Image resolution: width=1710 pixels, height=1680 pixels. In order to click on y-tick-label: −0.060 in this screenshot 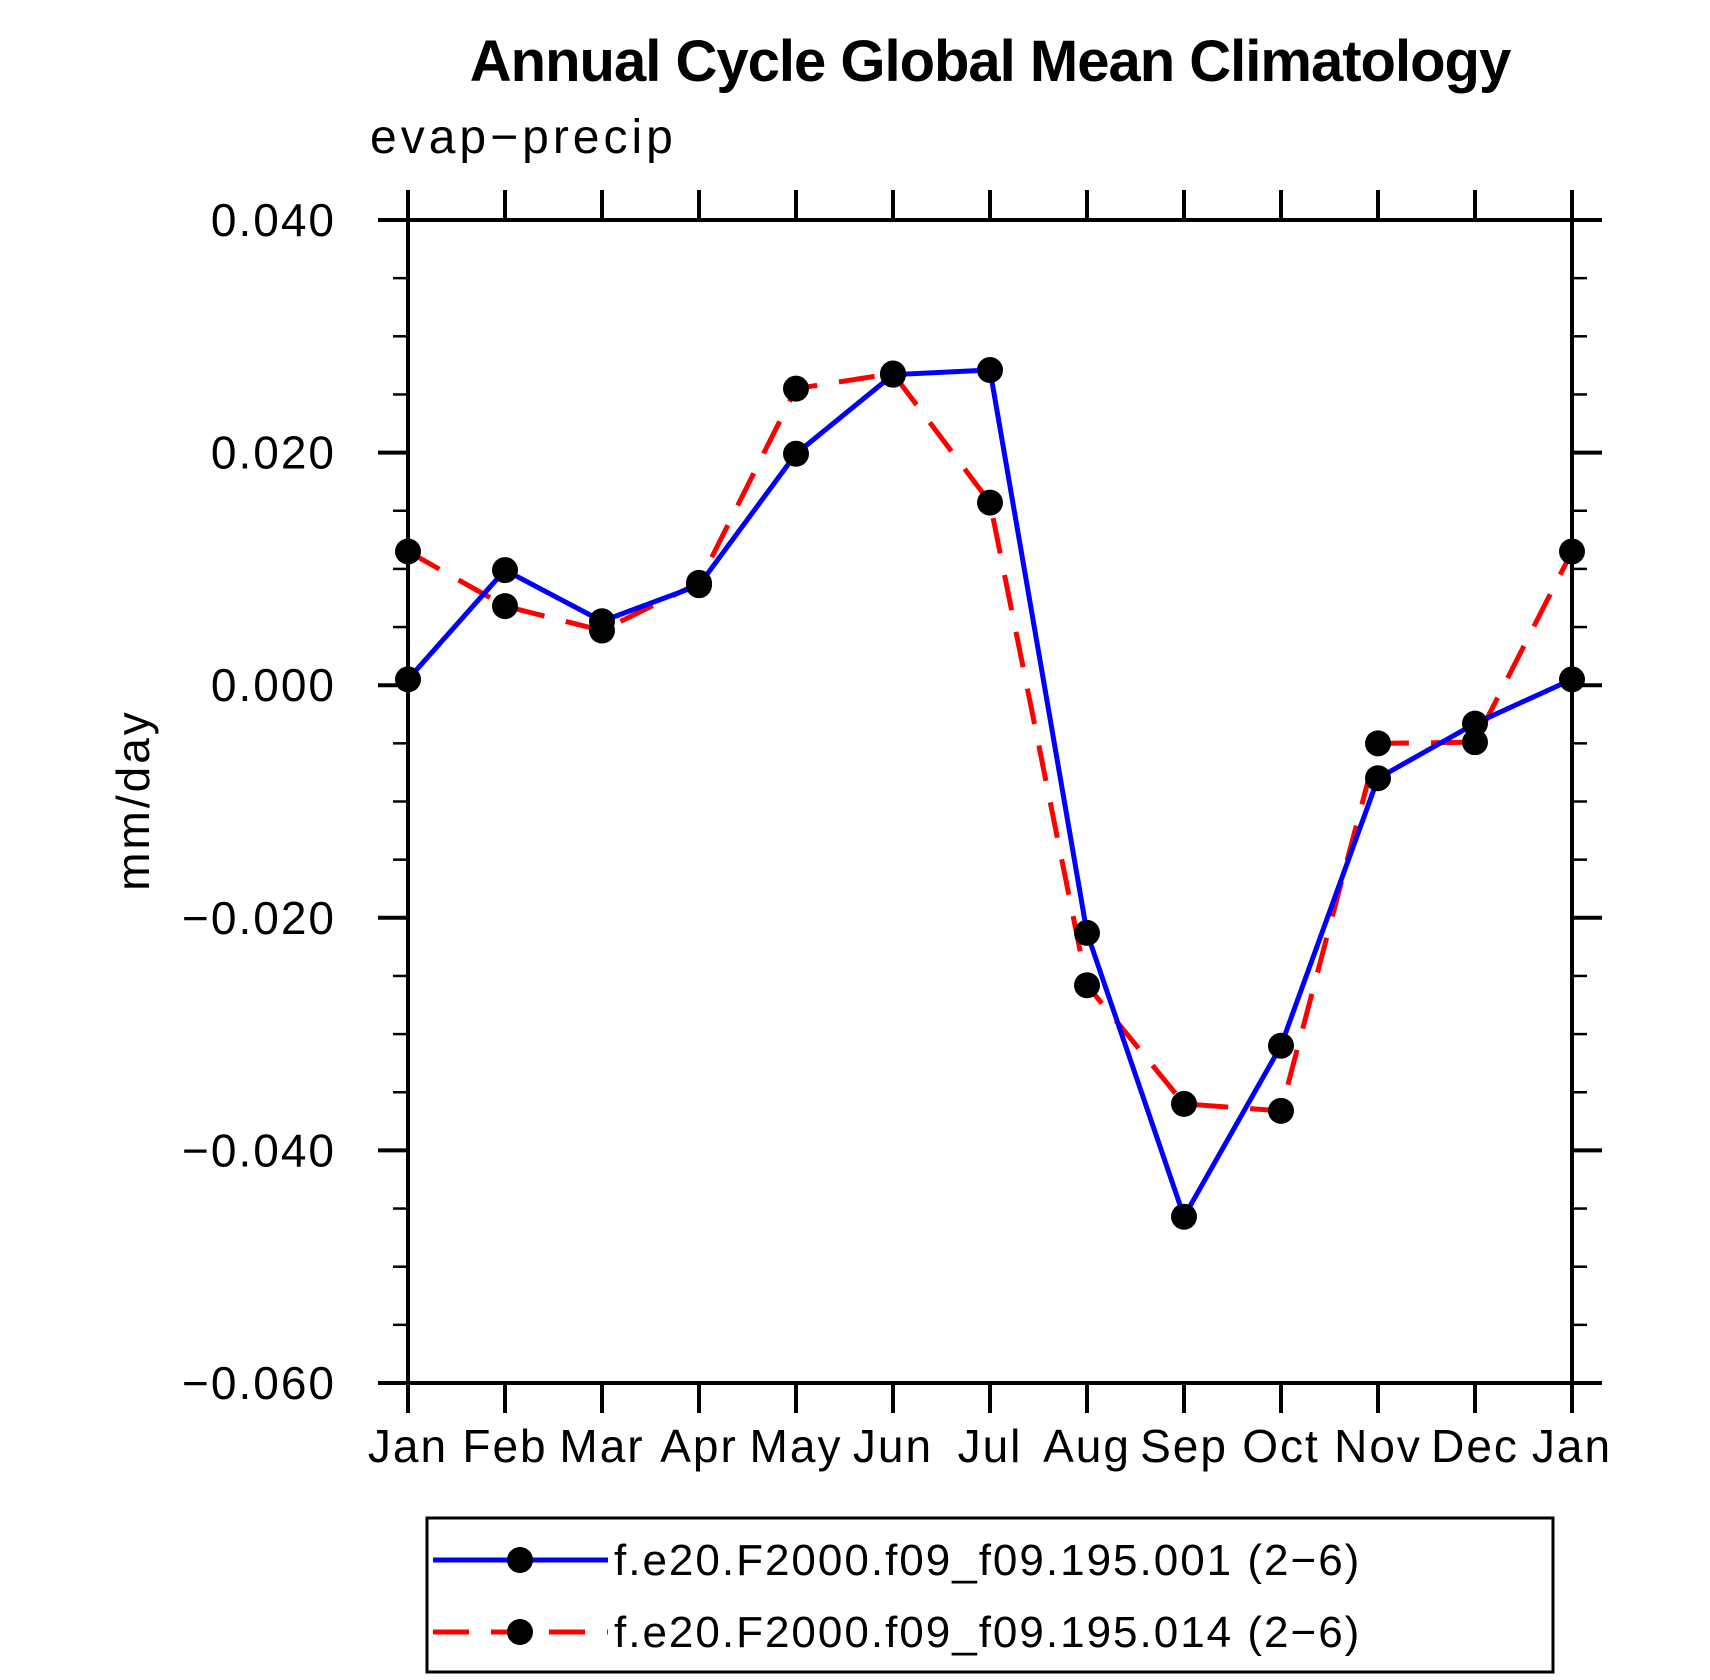, I will do `click(259, 1383)`.